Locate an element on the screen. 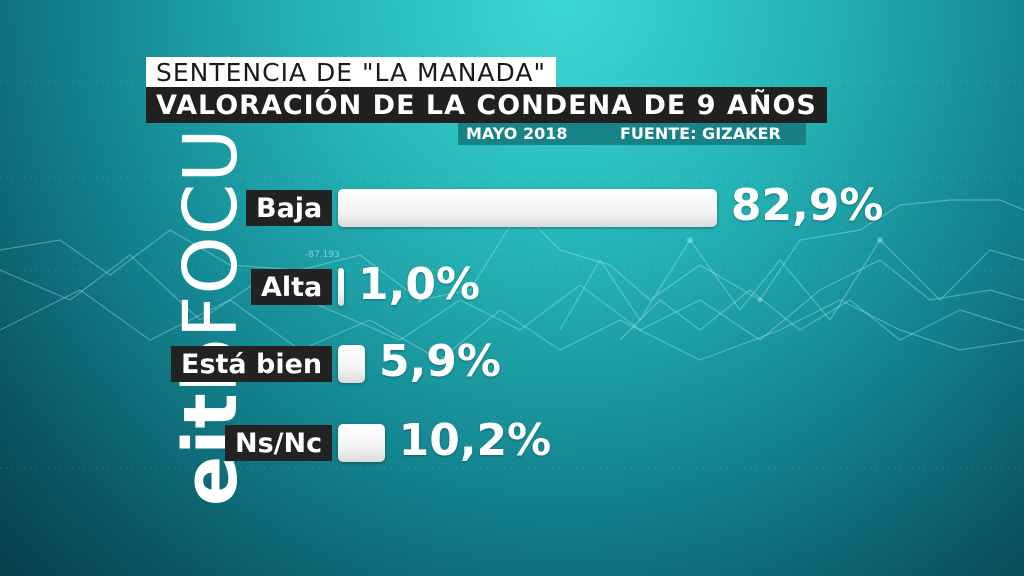  category-label-3: Está bien is located at coordinates (252, 364).